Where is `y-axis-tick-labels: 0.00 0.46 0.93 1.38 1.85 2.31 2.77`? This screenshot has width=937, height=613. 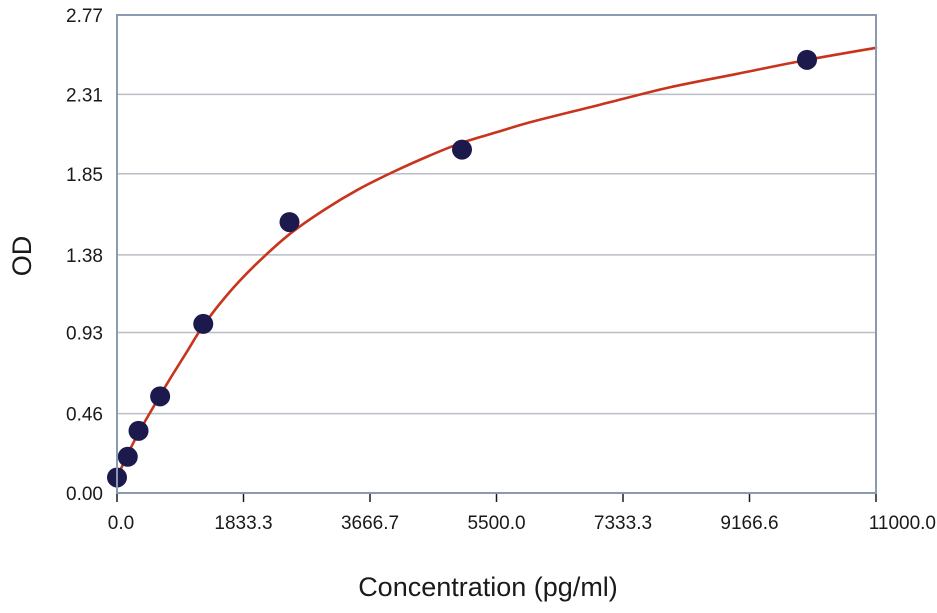
y-axis-tick-labels: 0.00 0.46 0.93 1.38 1.85 2.31 2.77 is located at coordinates (84, 255).